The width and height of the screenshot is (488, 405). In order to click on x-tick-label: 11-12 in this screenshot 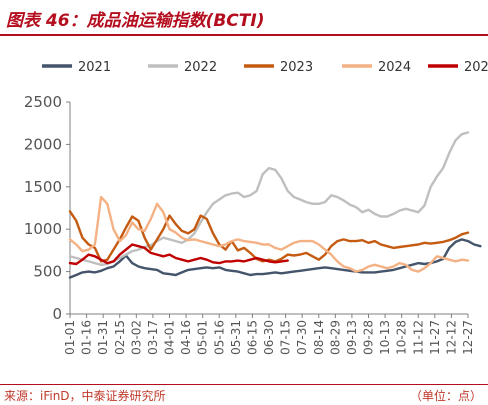, I will do `click(418, 337)`.